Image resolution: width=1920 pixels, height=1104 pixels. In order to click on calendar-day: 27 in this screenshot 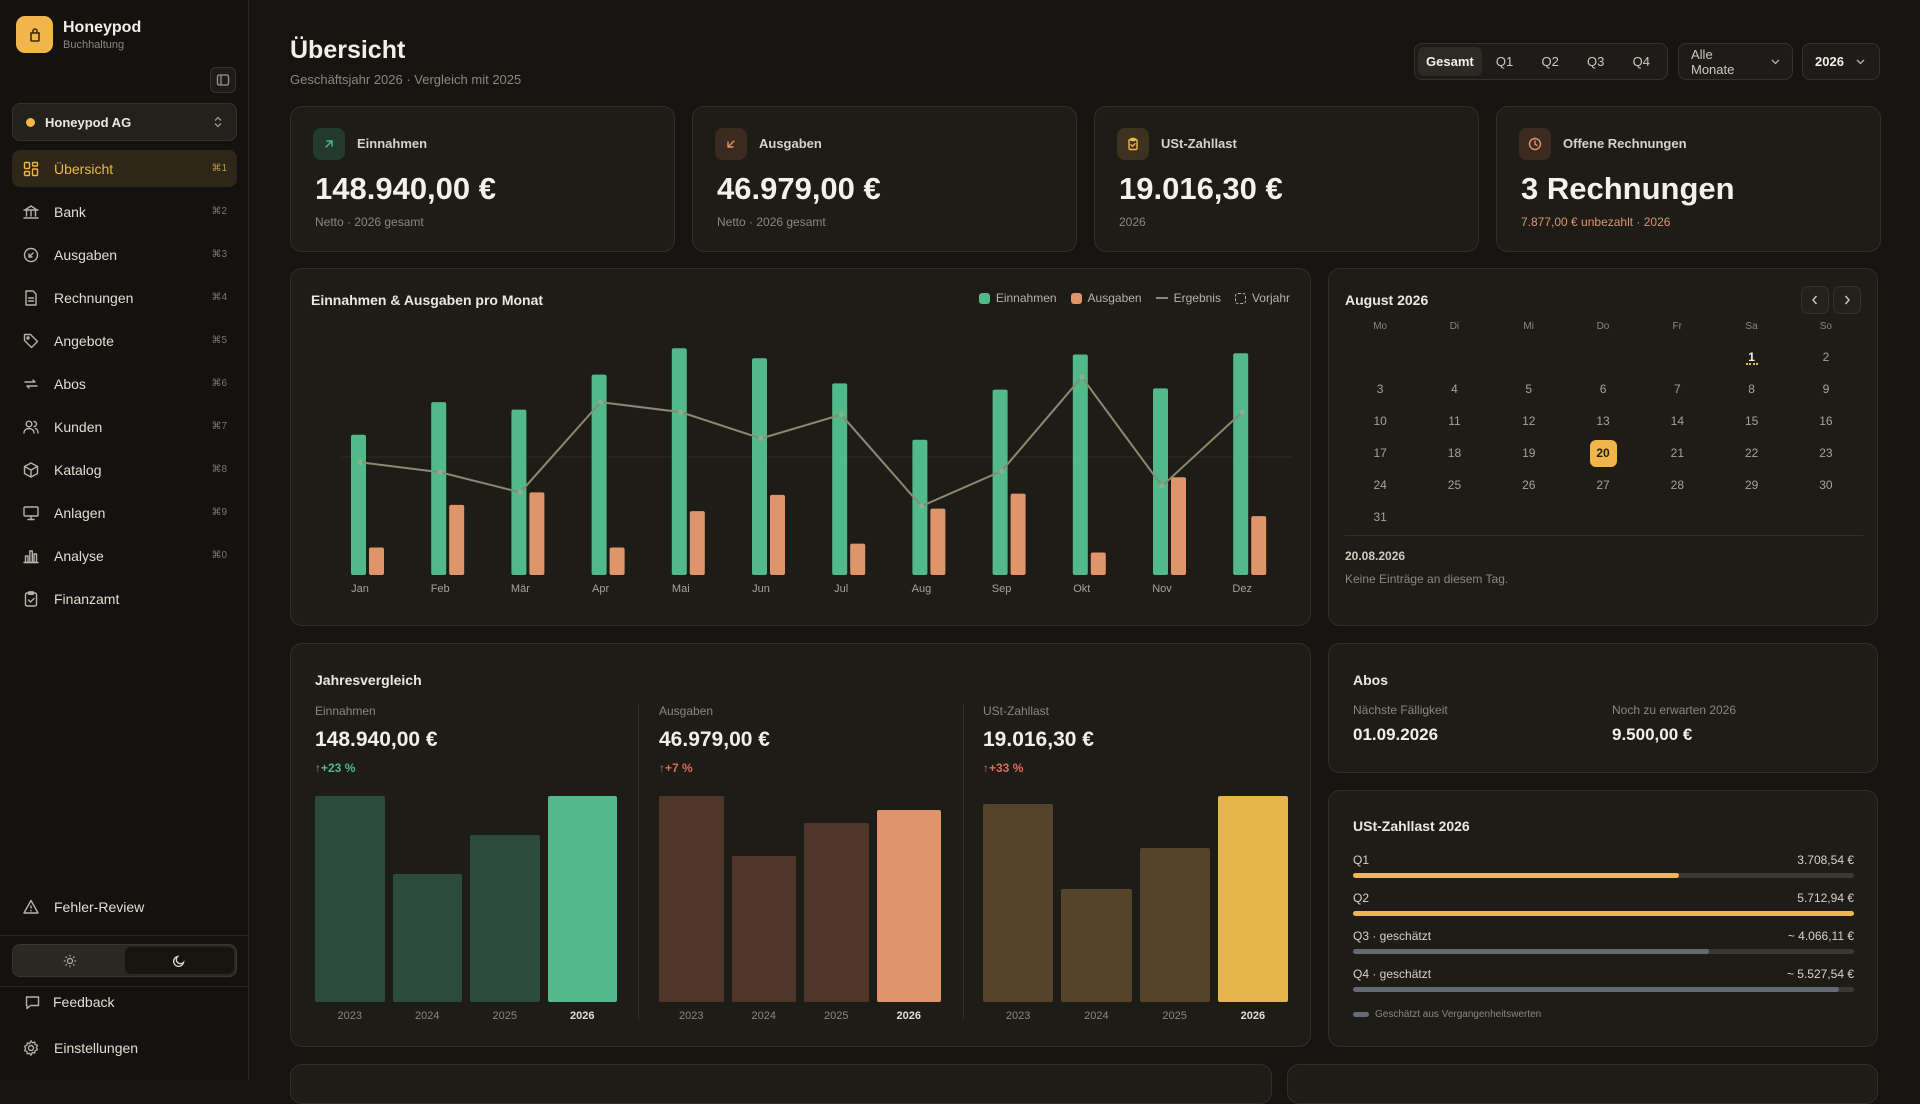, I will do `click(1603, 485)`.